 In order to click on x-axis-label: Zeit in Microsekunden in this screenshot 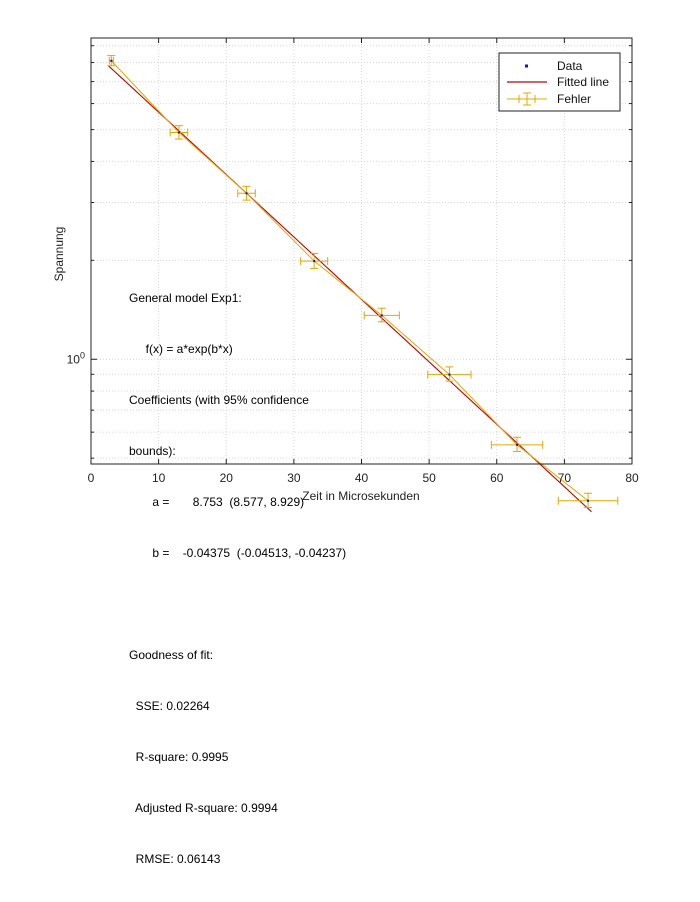, I will do `click(360, 496)`.